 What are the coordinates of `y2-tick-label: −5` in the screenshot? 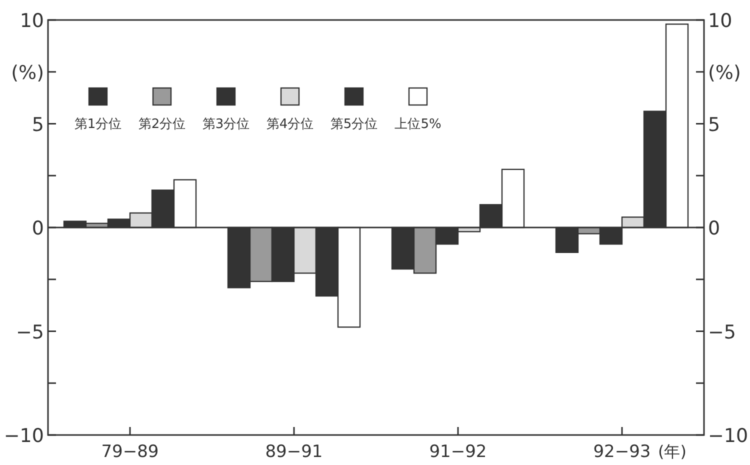 It's located at (722, 332).